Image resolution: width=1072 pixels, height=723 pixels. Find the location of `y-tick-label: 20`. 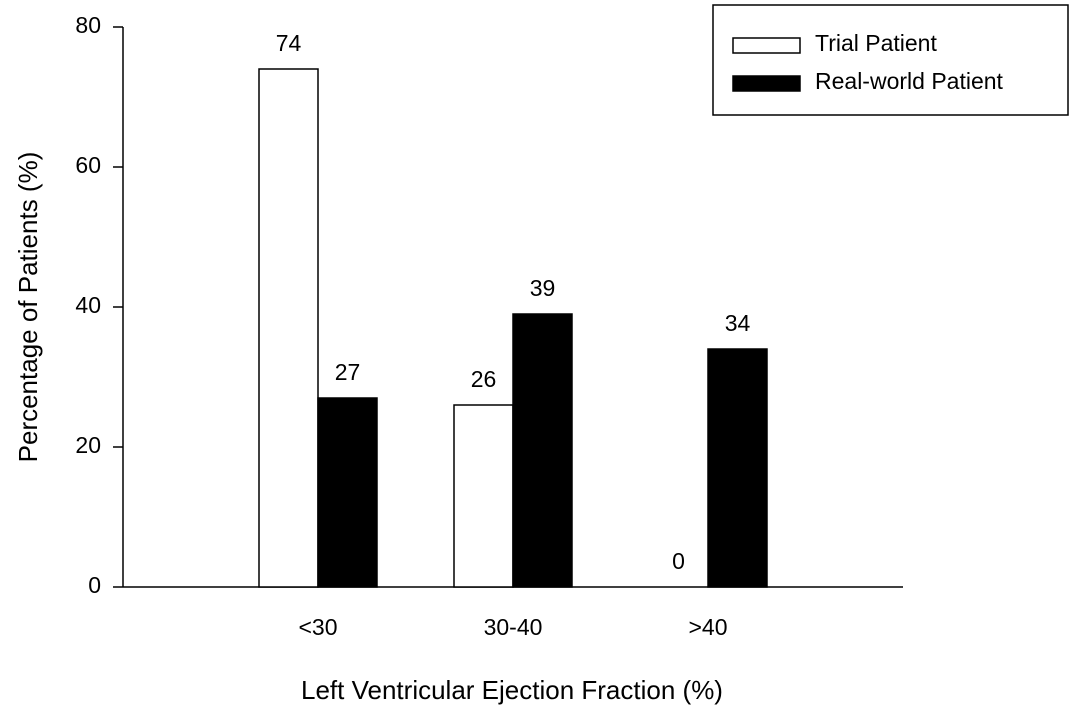

y-tick-label: 20 is located at coordinates (88, 445).